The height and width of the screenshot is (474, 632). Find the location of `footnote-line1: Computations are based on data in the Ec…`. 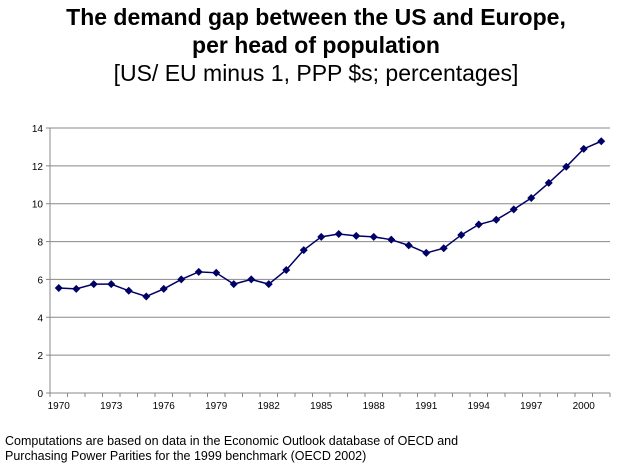

footnote-line1: Computations are based on data in the Ec… is located at coordinates (232, 441).